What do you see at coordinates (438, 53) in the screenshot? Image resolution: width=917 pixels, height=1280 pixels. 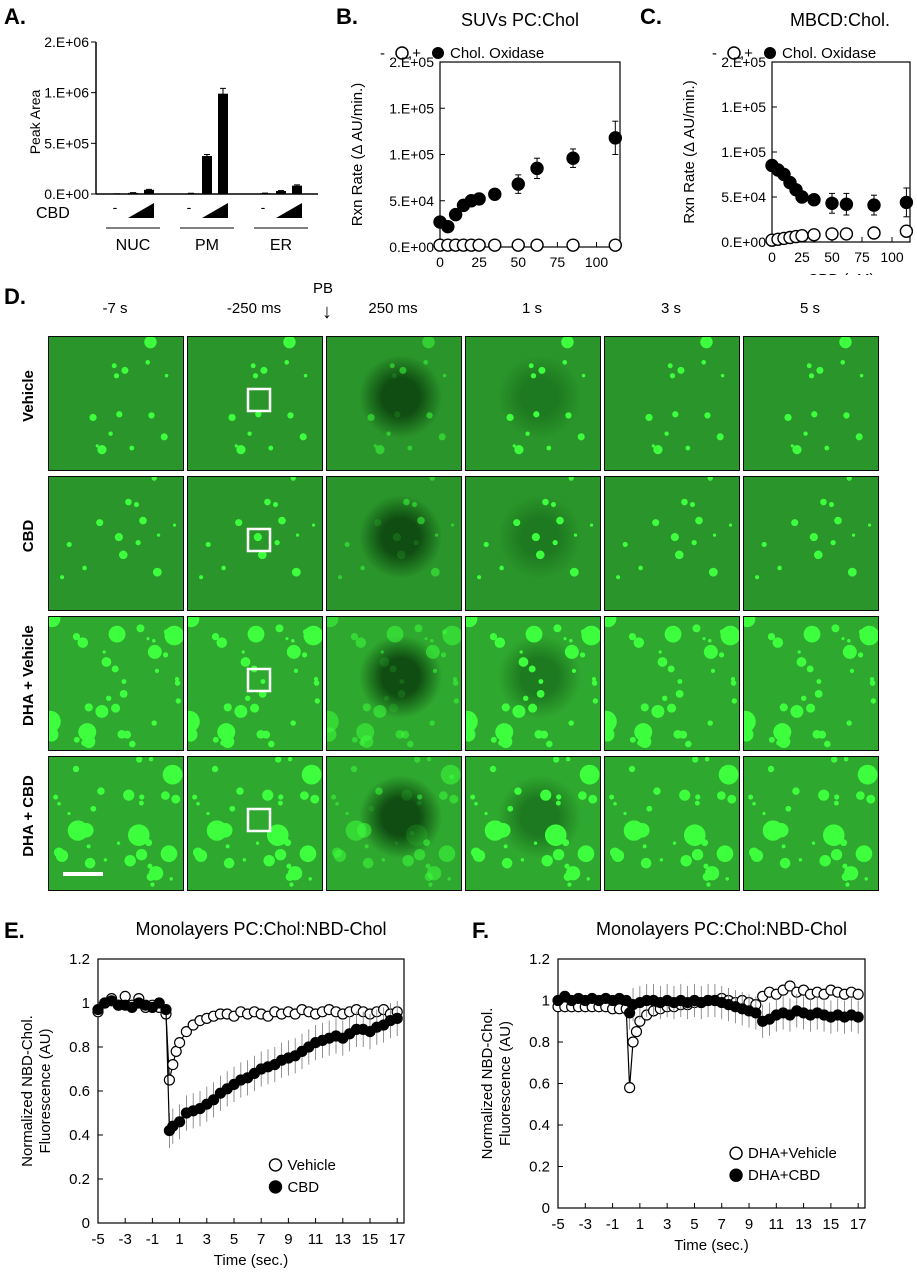 I see `legend-filled-marker` at bounding box center [438, 53].